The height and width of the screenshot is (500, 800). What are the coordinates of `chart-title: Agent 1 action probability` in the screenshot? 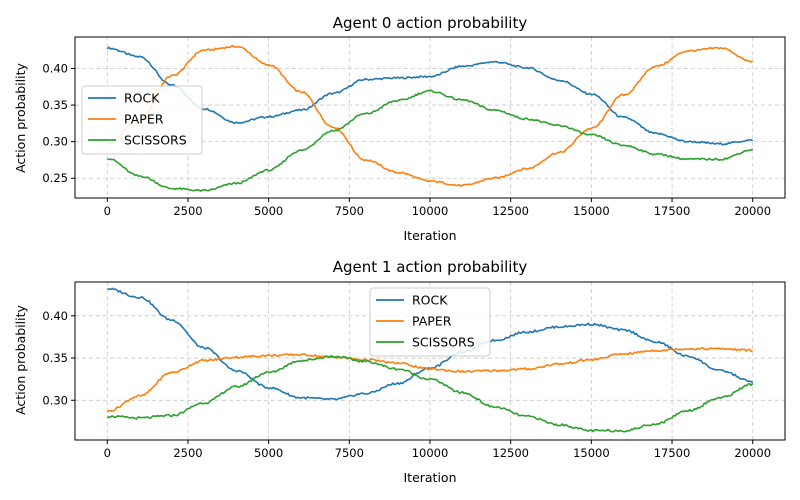 It's located at (430, 267).